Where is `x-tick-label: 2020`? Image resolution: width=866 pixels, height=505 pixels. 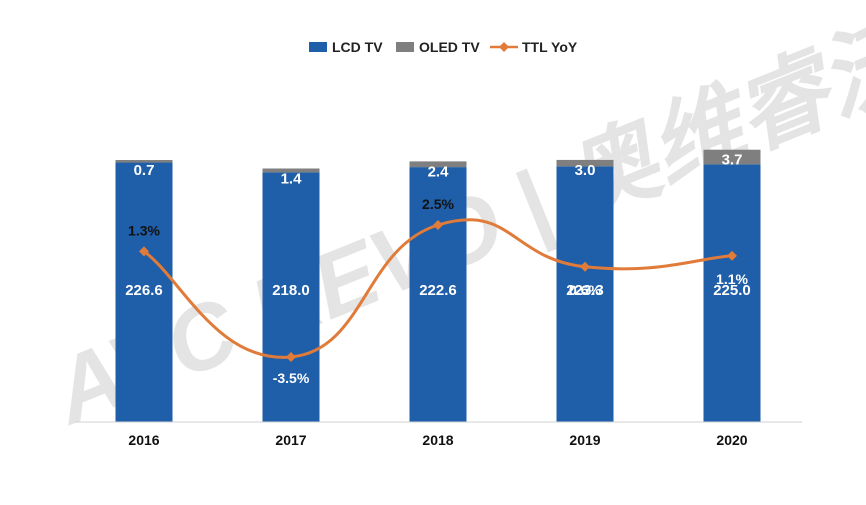 x-tick-label: 2020 is located at coordinates (731, 440).